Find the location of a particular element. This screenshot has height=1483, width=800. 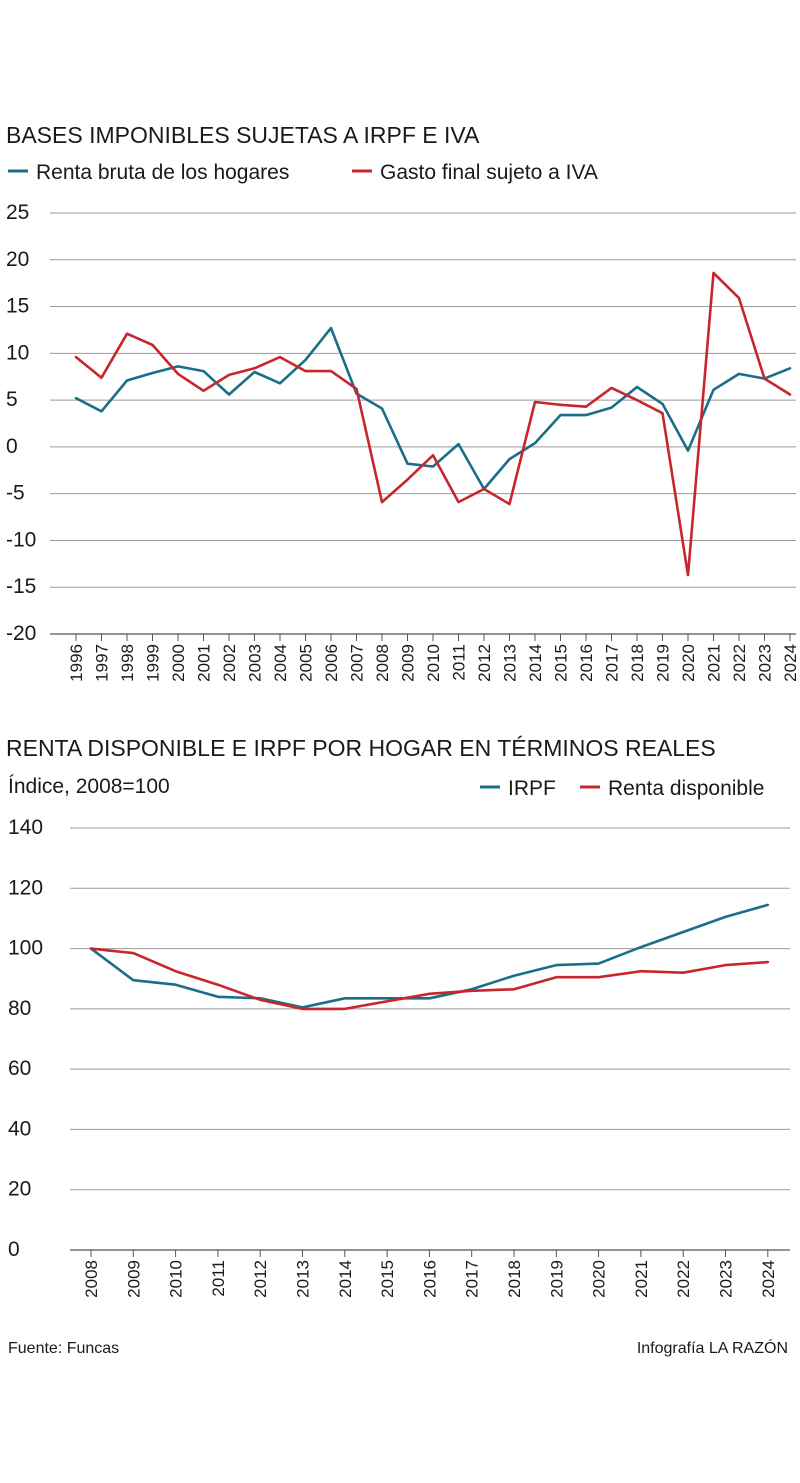

chart2-x-tick-label: 2018 is located at coordinates (514, 1279).